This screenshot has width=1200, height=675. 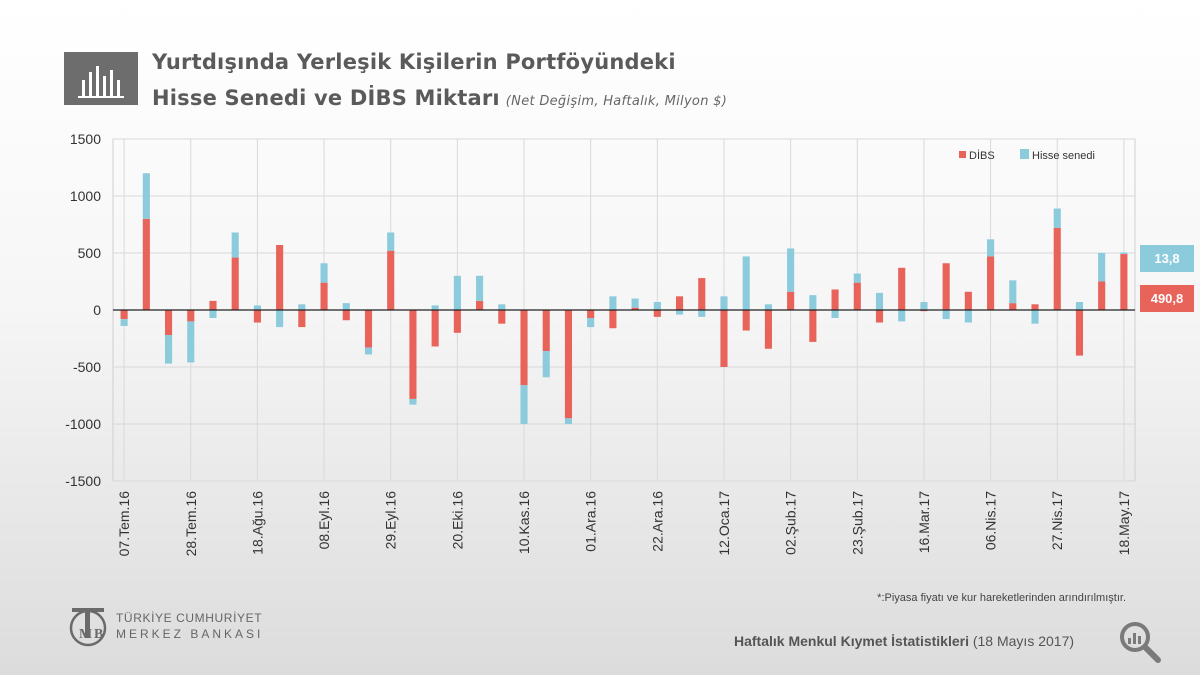 I want to click on legend-hisse-label: Hisse senedi, so click(x=1063, y=156).